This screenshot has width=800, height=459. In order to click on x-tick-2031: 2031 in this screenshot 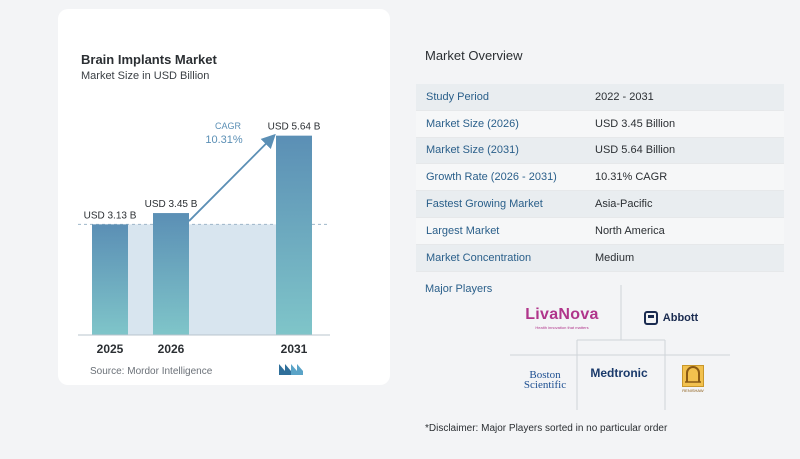, I will do `click(294, 349)`.